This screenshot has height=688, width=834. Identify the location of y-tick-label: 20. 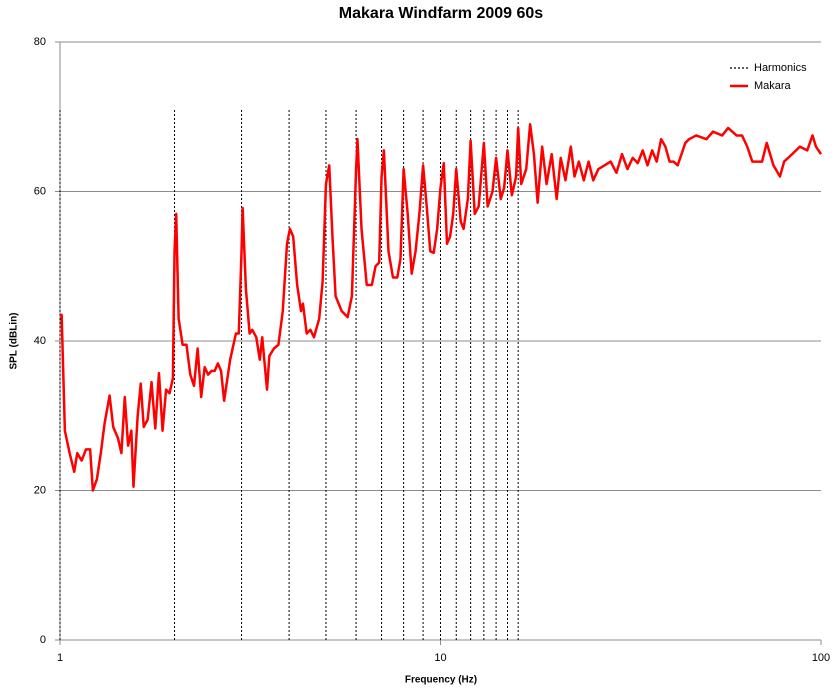
(40, 490).